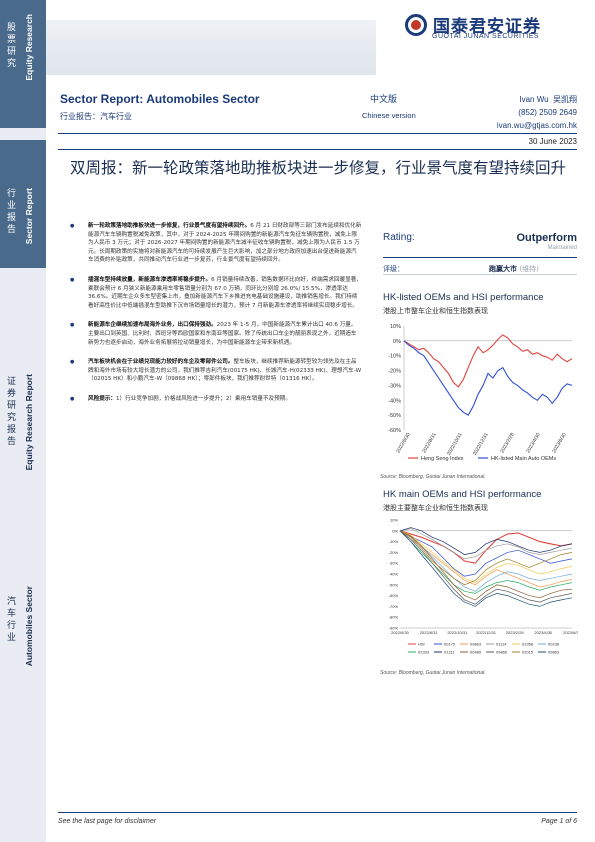 This screenshot has height=842, width=595. What do you see at coordinates (528, 644) in the screenshot?
I see `legend-label: 01958` at bounding box center [528, 644].